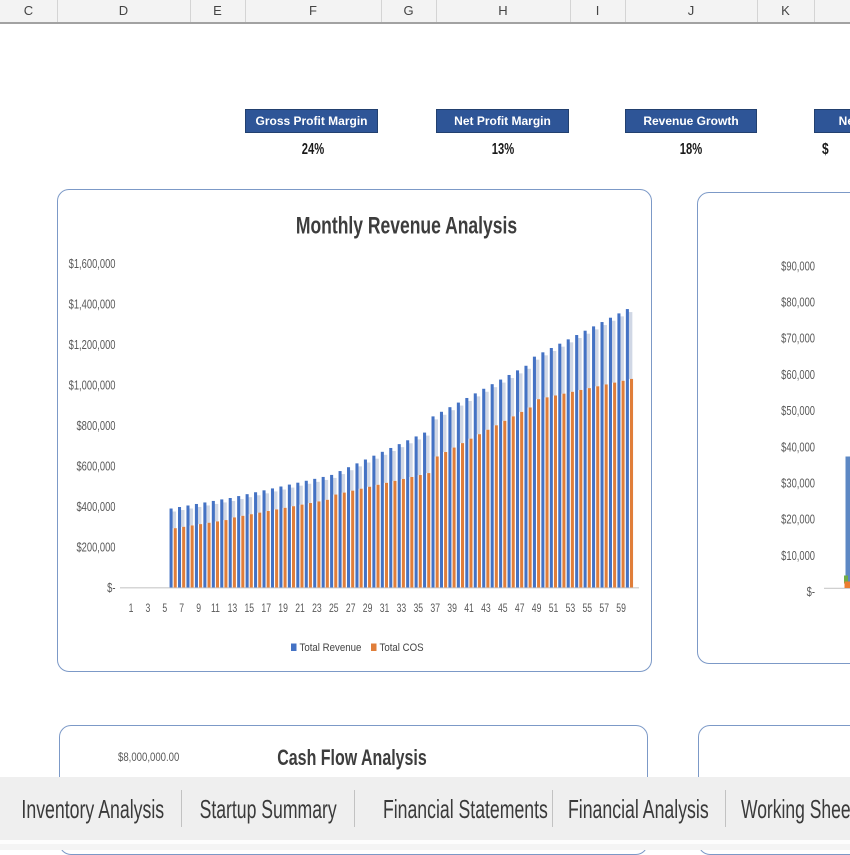  What do you see at coordinates (352, 759) in the screenshot?
I see `svg-text: Cash Flow Analysis` at bounding box center [352, 759].